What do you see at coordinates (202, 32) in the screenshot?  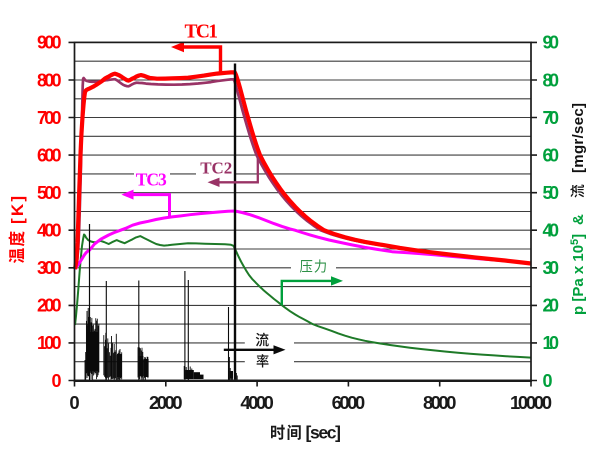 I see `svg-text: TC1` at bounding box center [202, 32].